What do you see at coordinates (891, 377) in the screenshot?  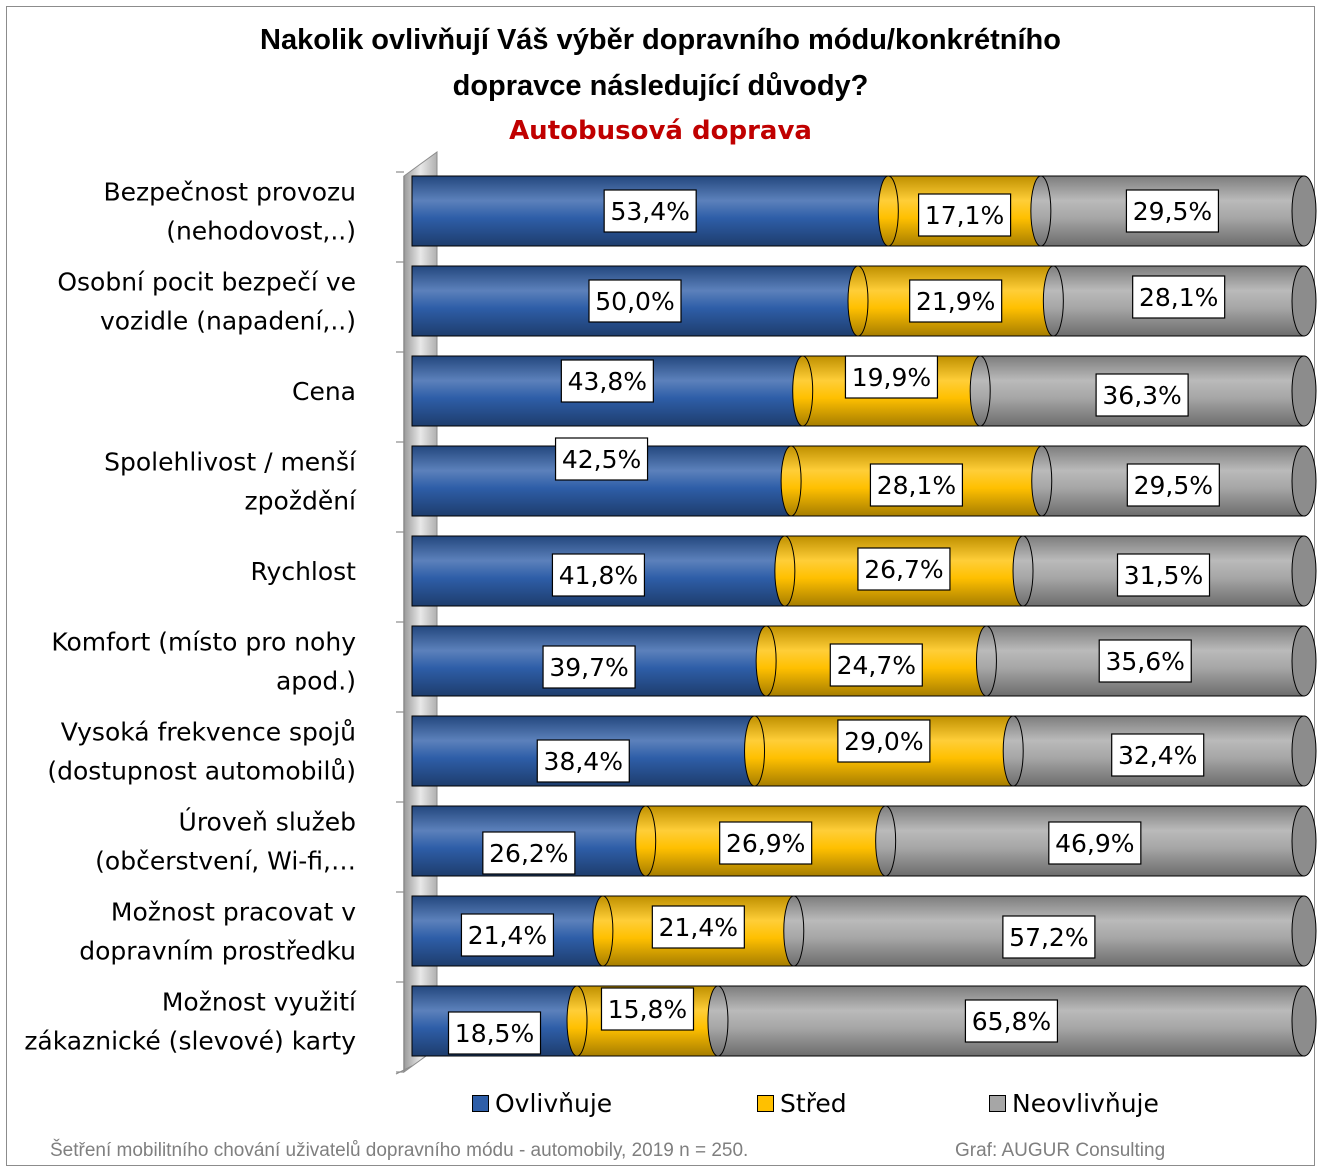 I see `data-label: 19,9%` at bounding box center [891, 377].